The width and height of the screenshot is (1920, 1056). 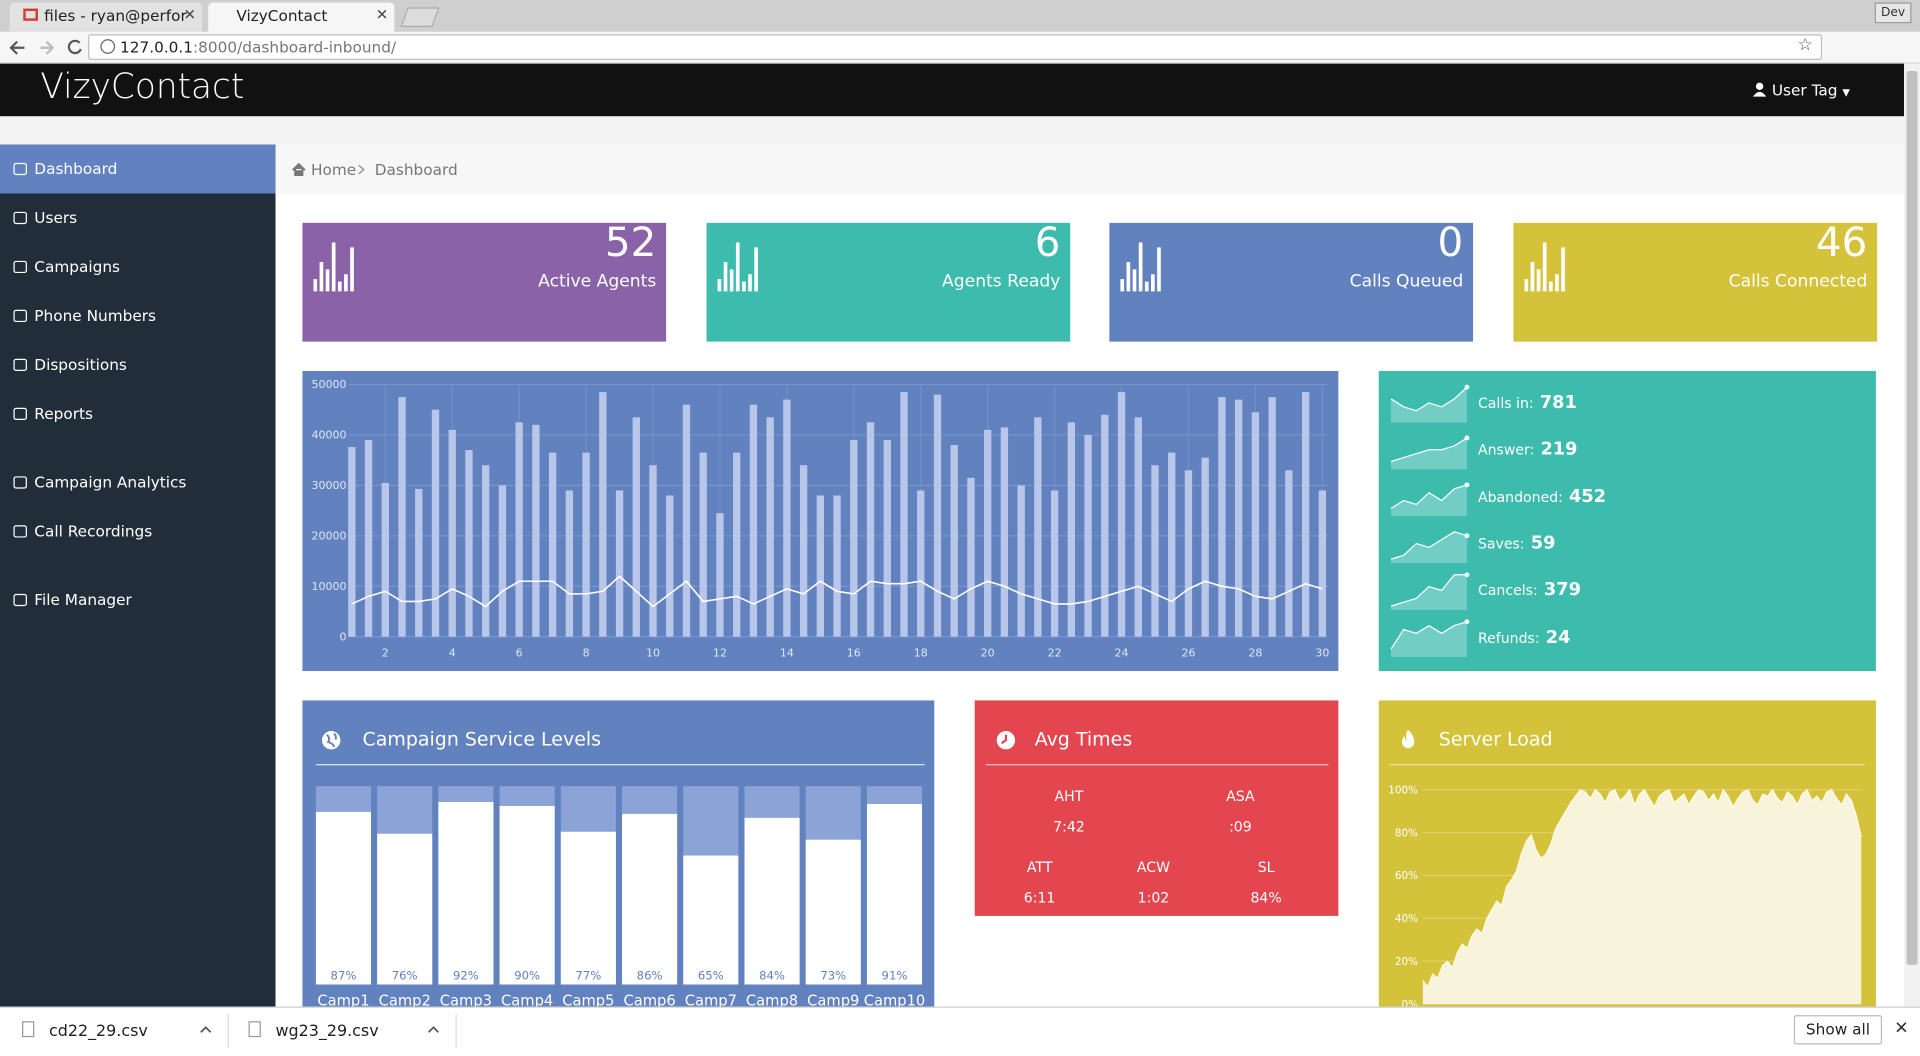 I want to click on sidebar-icon, so click(x=20, y=600).